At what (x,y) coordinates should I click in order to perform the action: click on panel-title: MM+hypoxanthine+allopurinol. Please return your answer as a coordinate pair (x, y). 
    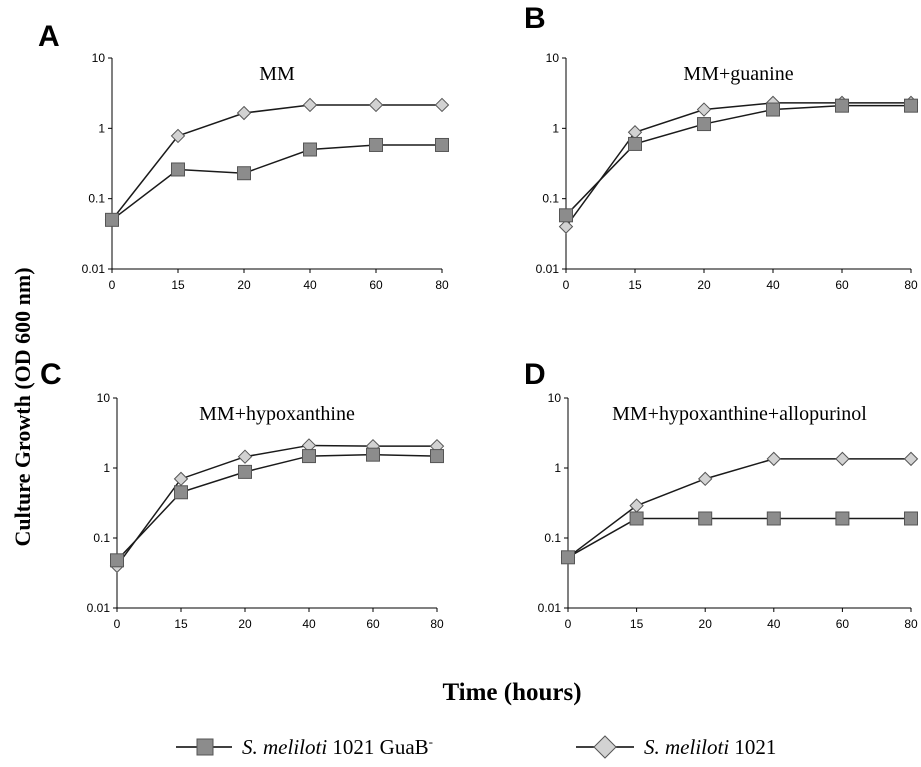
    Looking at the image, I should click on (739, 414).